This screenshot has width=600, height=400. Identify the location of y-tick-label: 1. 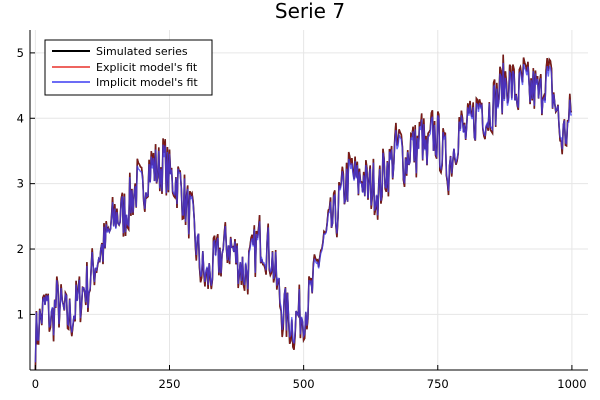
(20, 314).